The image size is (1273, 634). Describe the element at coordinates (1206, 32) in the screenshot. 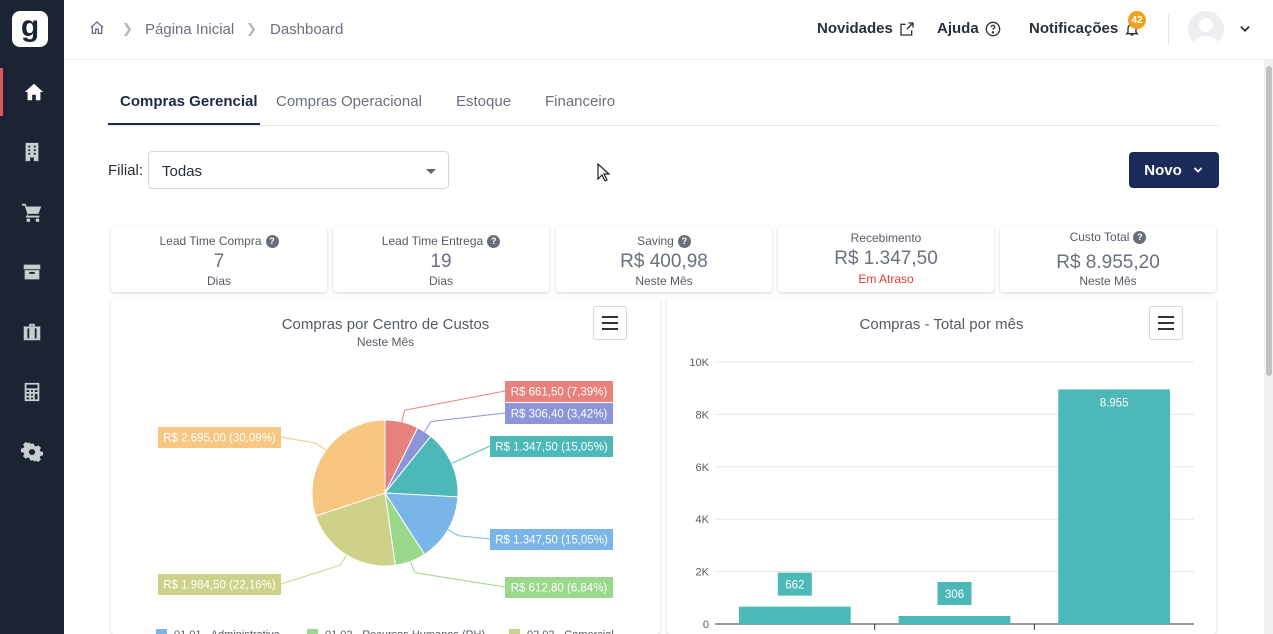

I see `user-icon` at that location.